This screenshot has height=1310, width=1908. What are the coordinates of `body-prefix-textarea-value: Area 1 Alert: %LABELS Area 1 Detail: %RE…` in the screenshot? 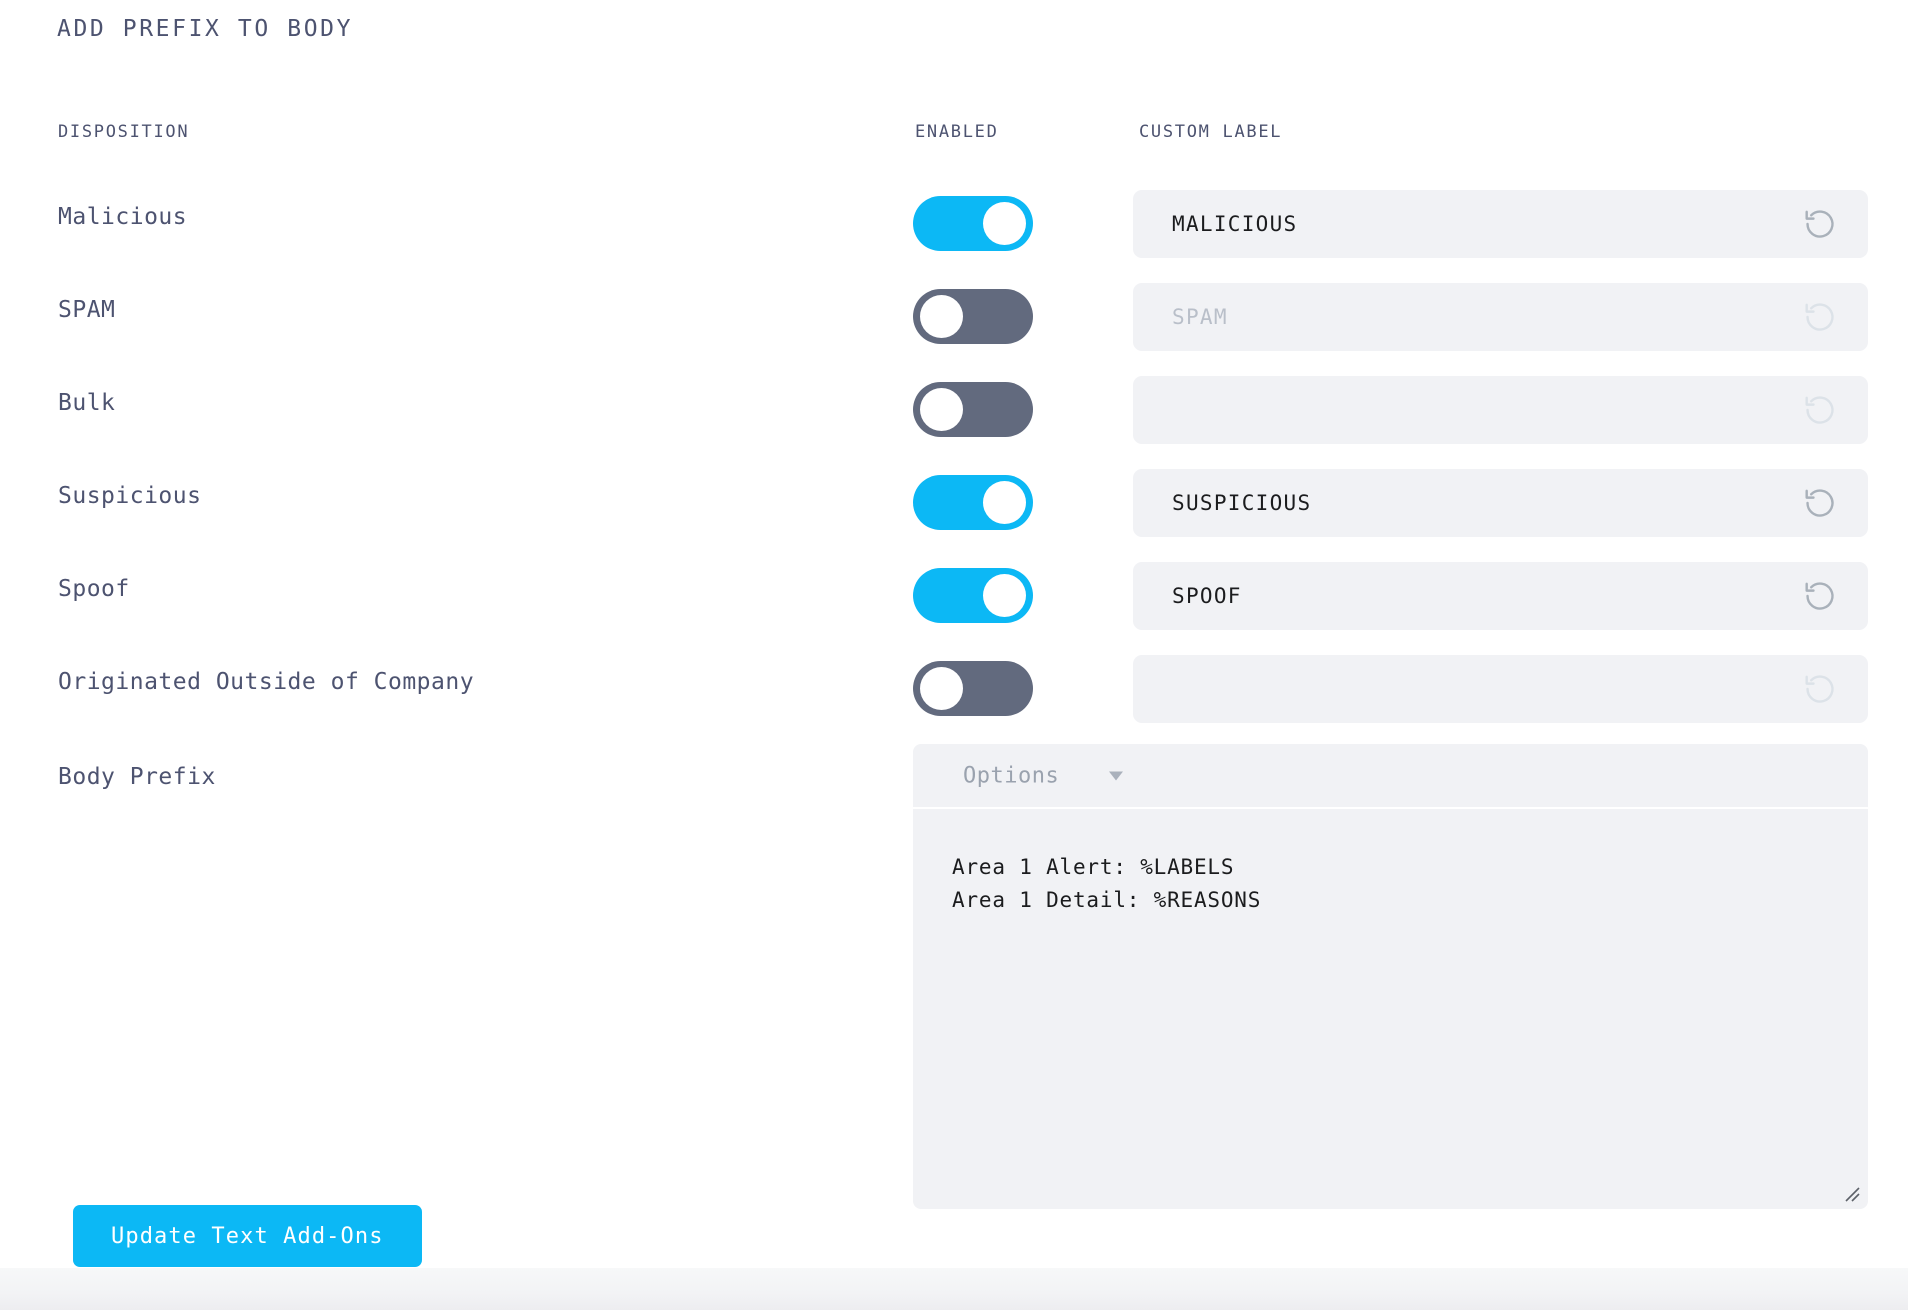 It's located at (1107, 883).